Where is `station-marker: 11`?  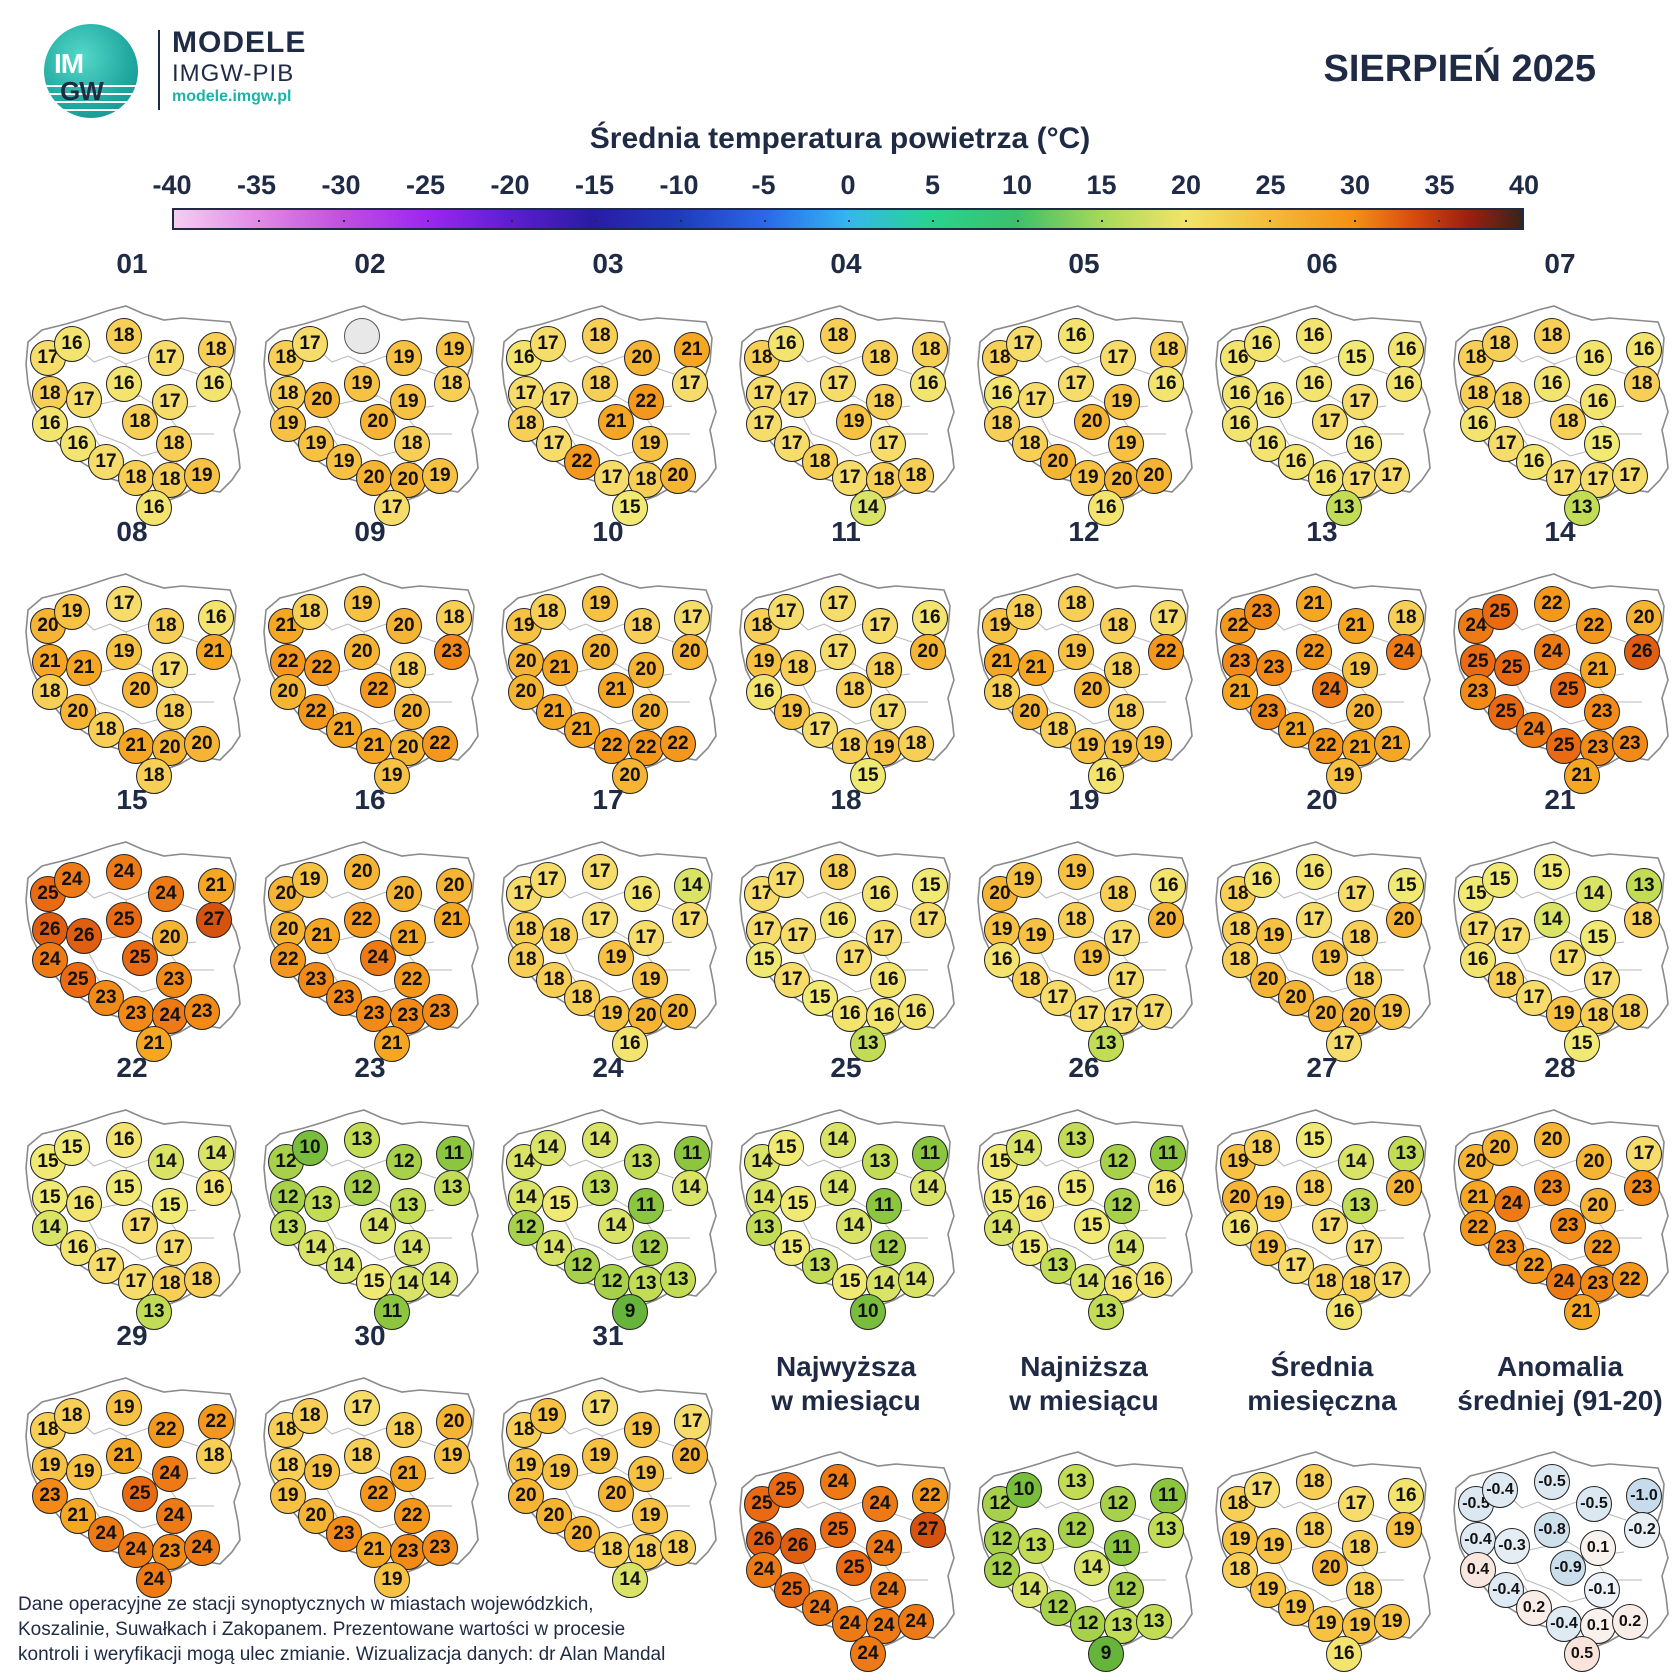 station-marker: 11 is located at coordinates (1122, 1548).